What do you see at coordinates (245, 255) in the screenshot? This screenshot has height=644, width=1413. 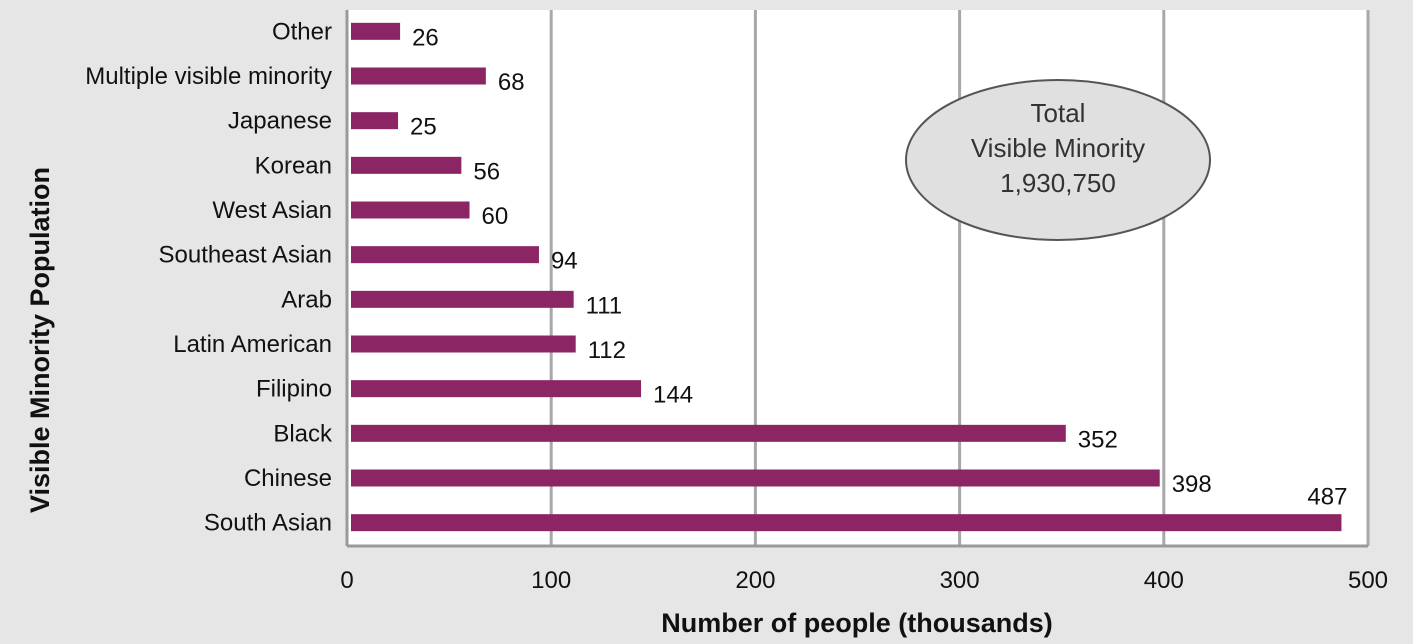 I see `category-label: Southeast Asian` at bounding box center [245, 255].